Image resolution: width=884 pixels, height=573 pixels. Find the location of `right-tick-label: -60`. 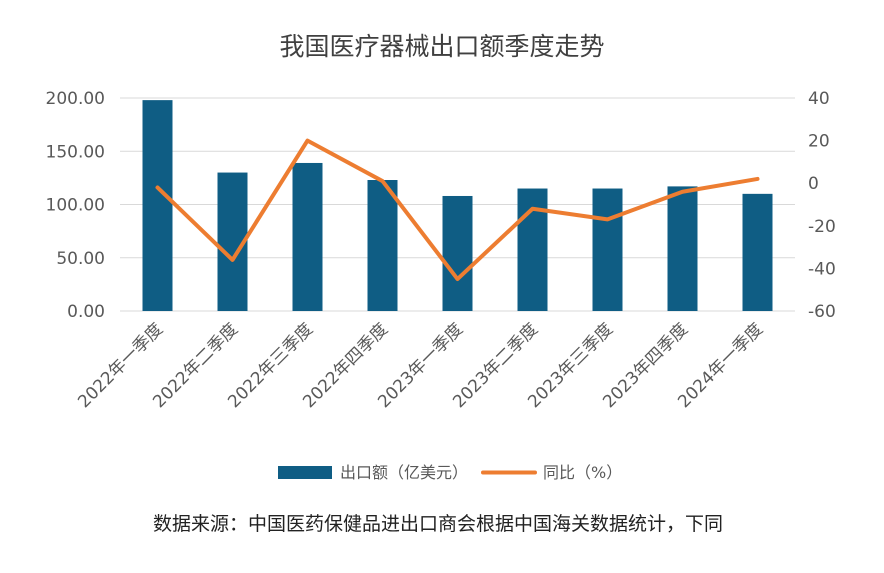

right-tick-label: -60 is located at coordinates (822, 312).